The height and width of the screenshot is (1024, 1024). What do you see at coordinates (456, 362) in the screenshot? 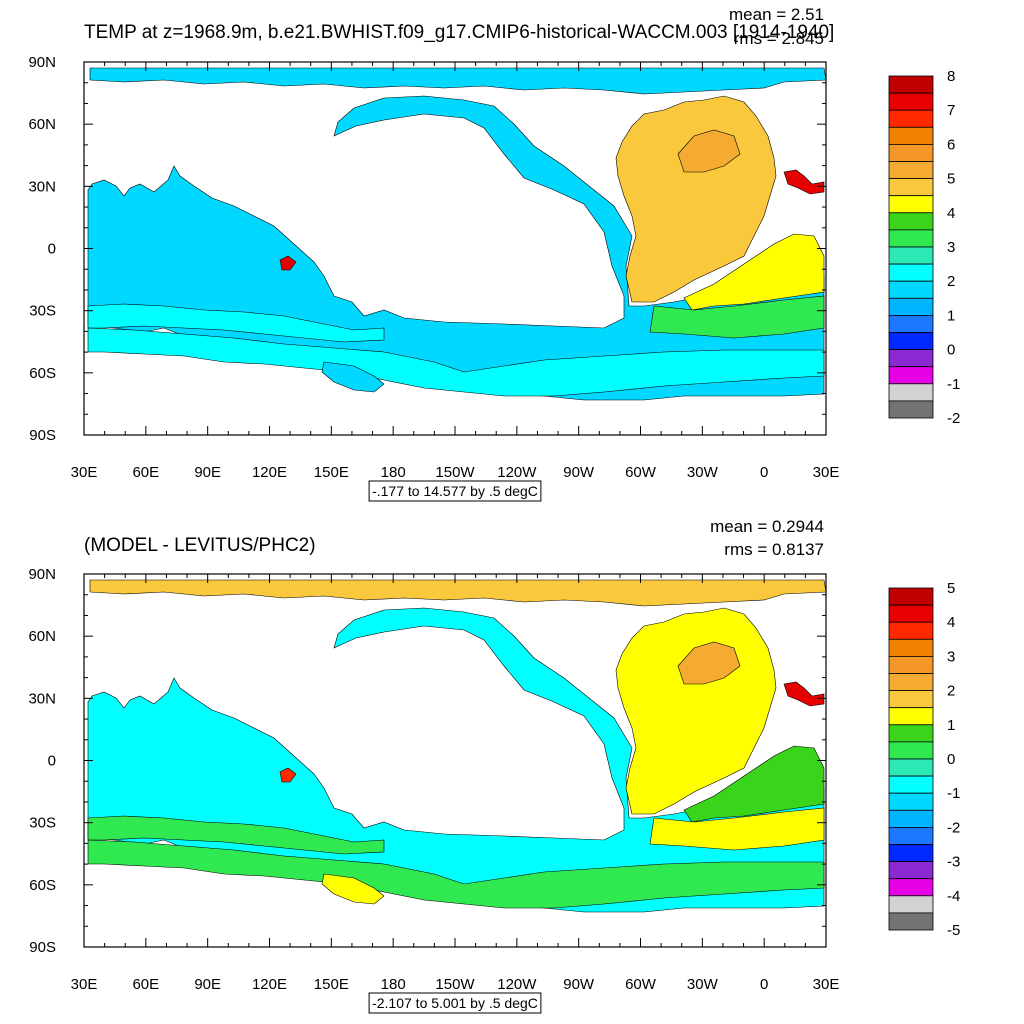
I see `region-southern-band` at bounding box center [456, 362].